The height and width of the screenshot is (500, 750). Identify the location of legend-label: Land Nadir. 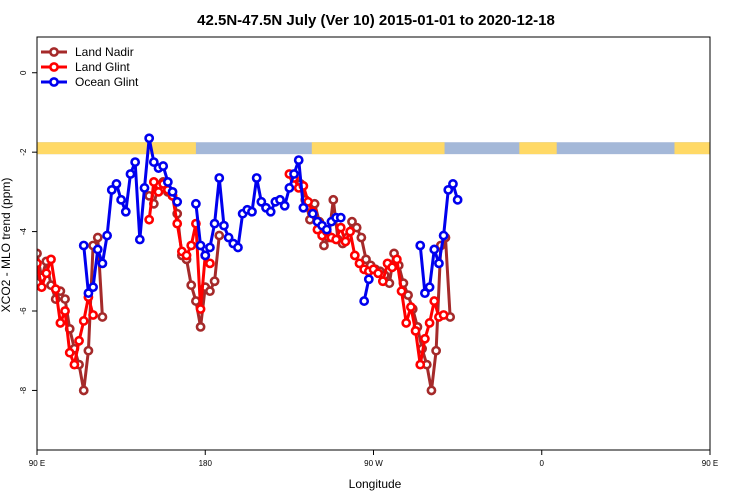
(104, 52).